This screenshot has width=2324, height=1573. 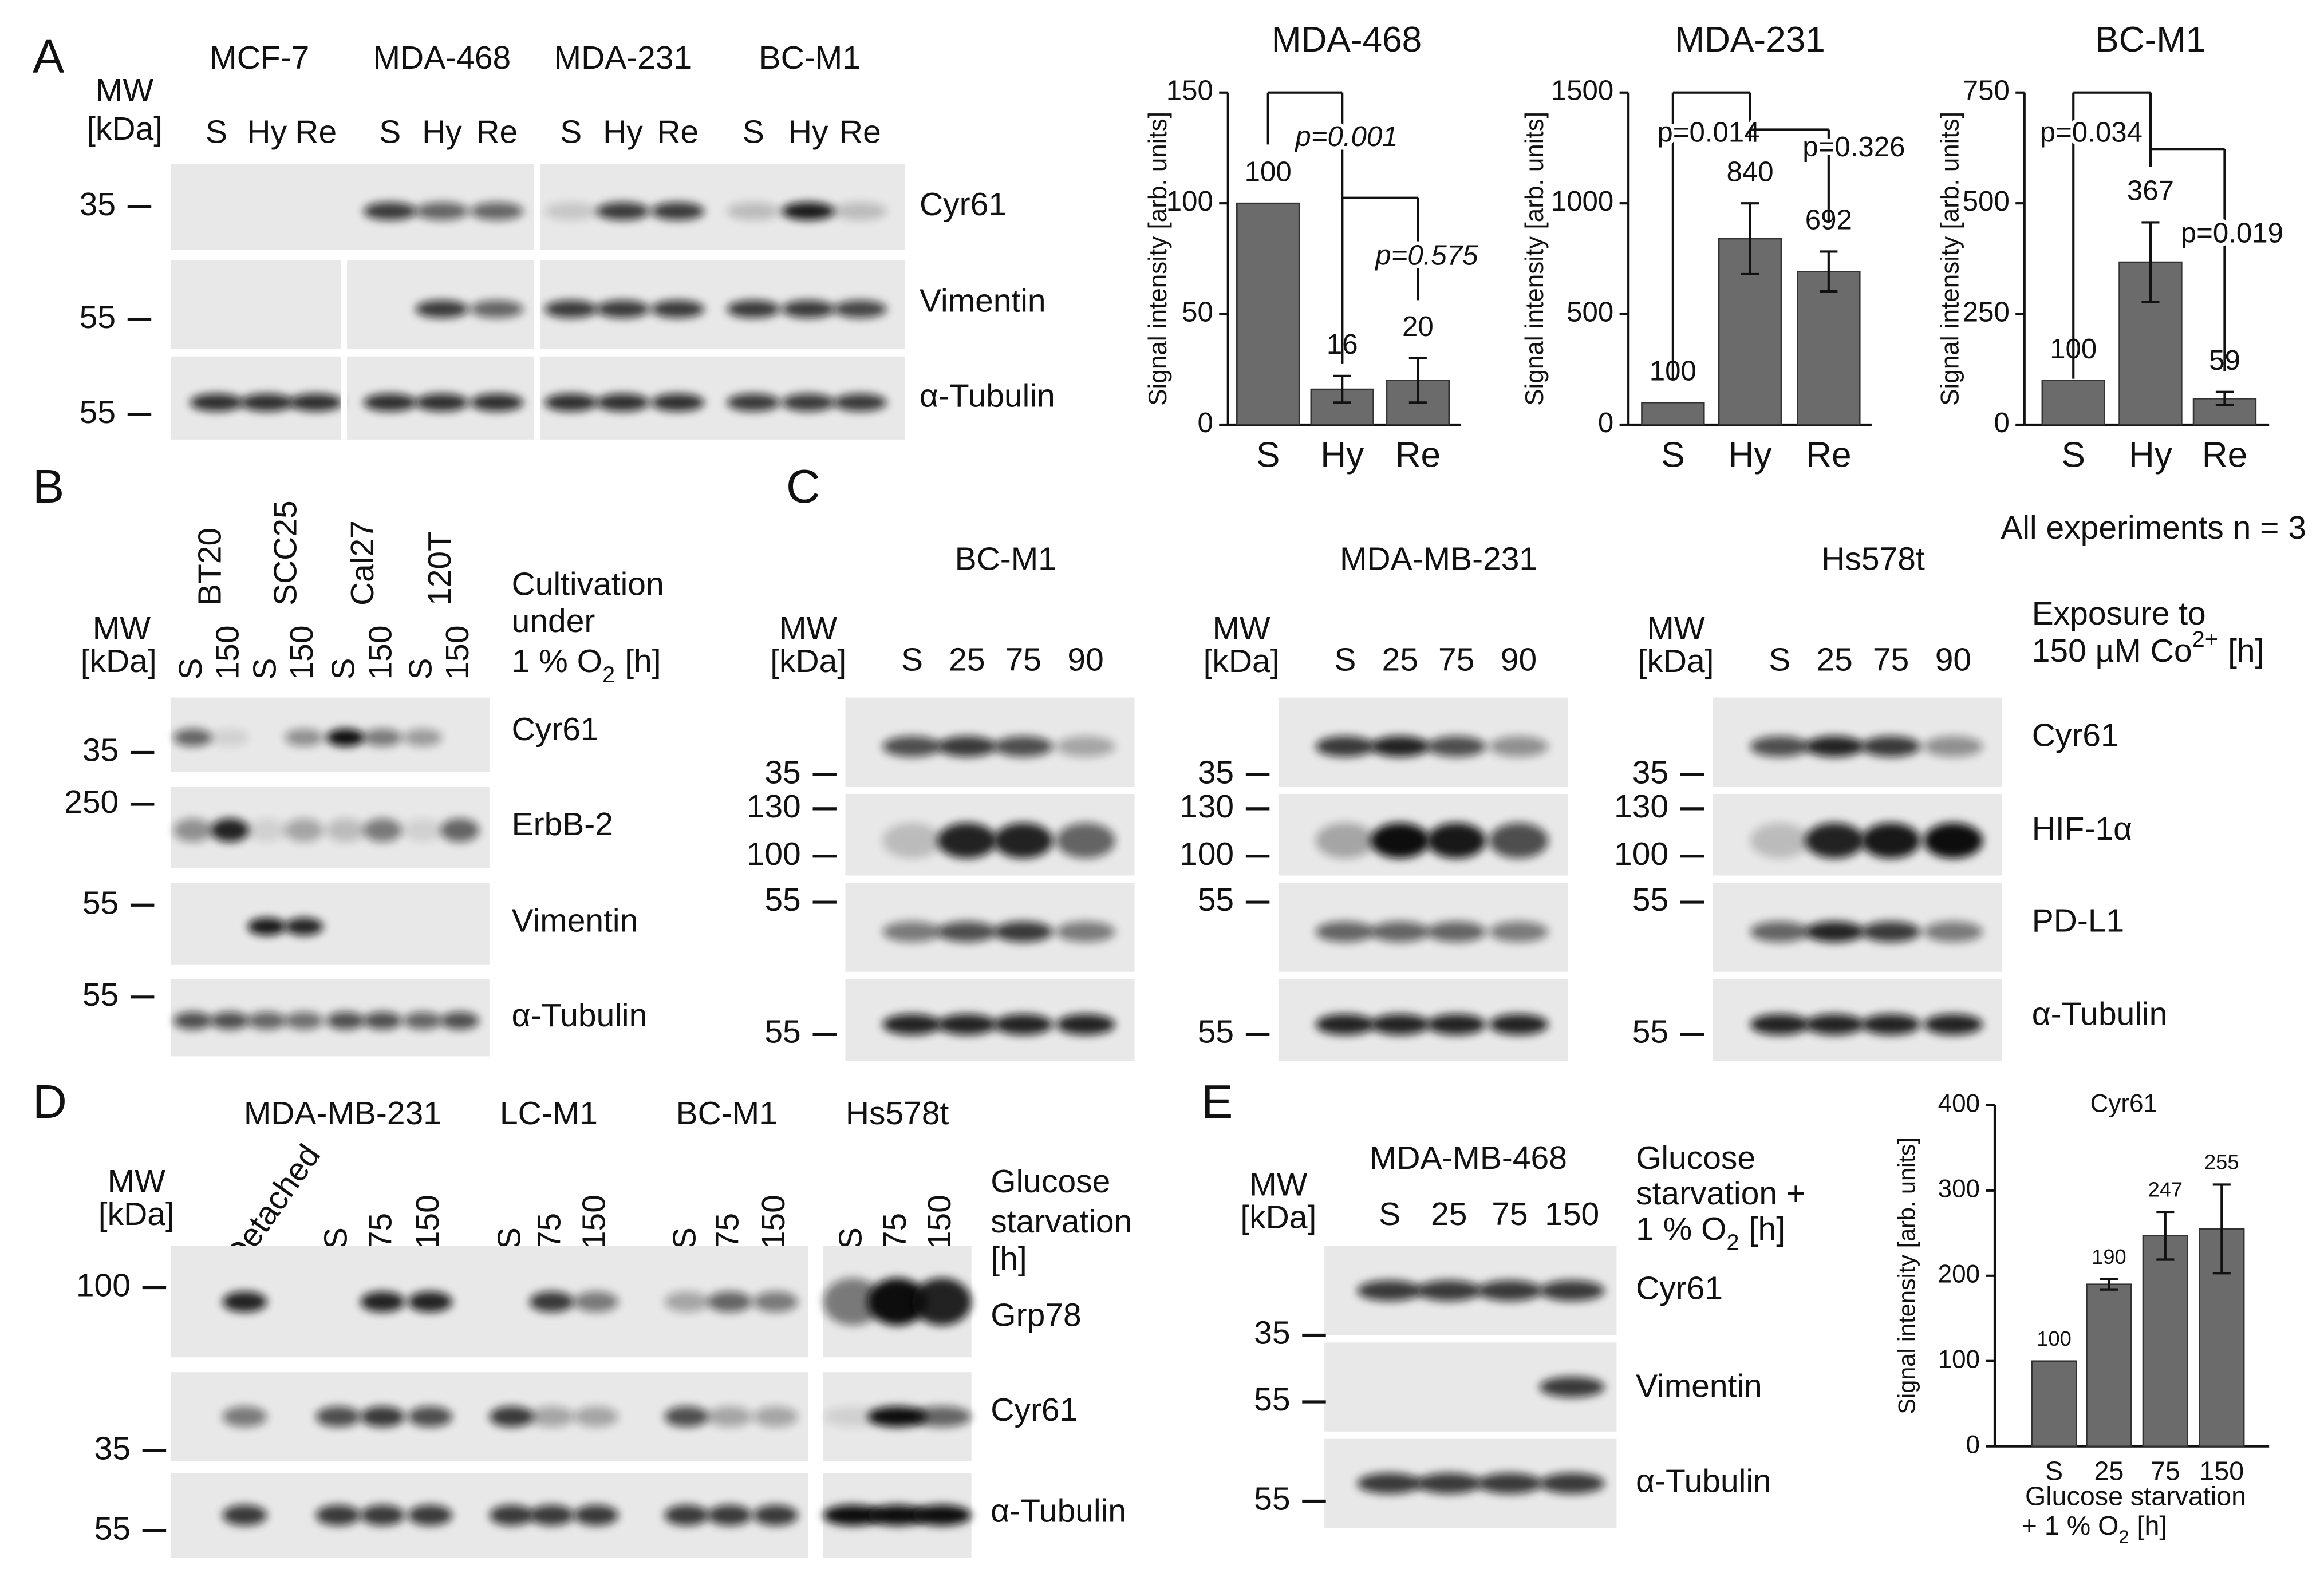 What do you see at coordinates (1986, 312) in the screenshot?
I see `y-tick-label: 250` at bounding box center [1986, 312].